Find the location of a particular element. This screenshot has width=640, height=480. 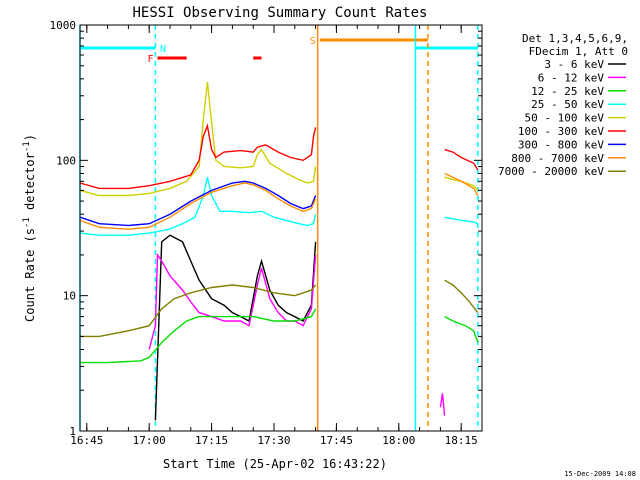

legend-label-4: 50 - 100 keV is located at coordinates (565, 118).